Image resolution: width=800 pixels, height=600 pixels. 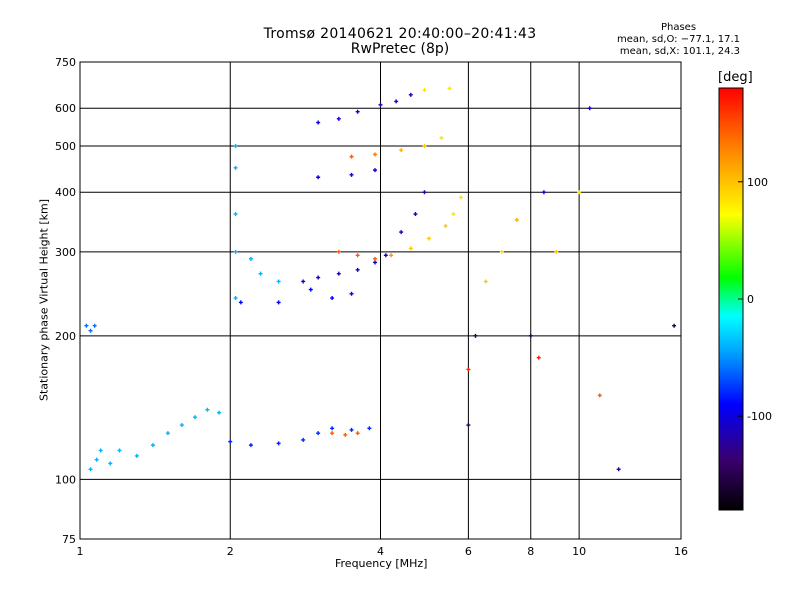 What do you see at coordinates (757, 182) in the screenshot?
I see `colorbar-tick-label: 100` at bounding box center [757, 182].